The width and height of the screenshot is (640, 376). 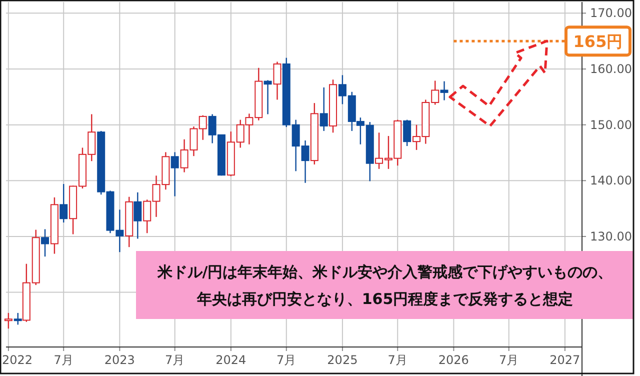 I want to click on x-tick-label: 2026, so click(x=453, y=360).